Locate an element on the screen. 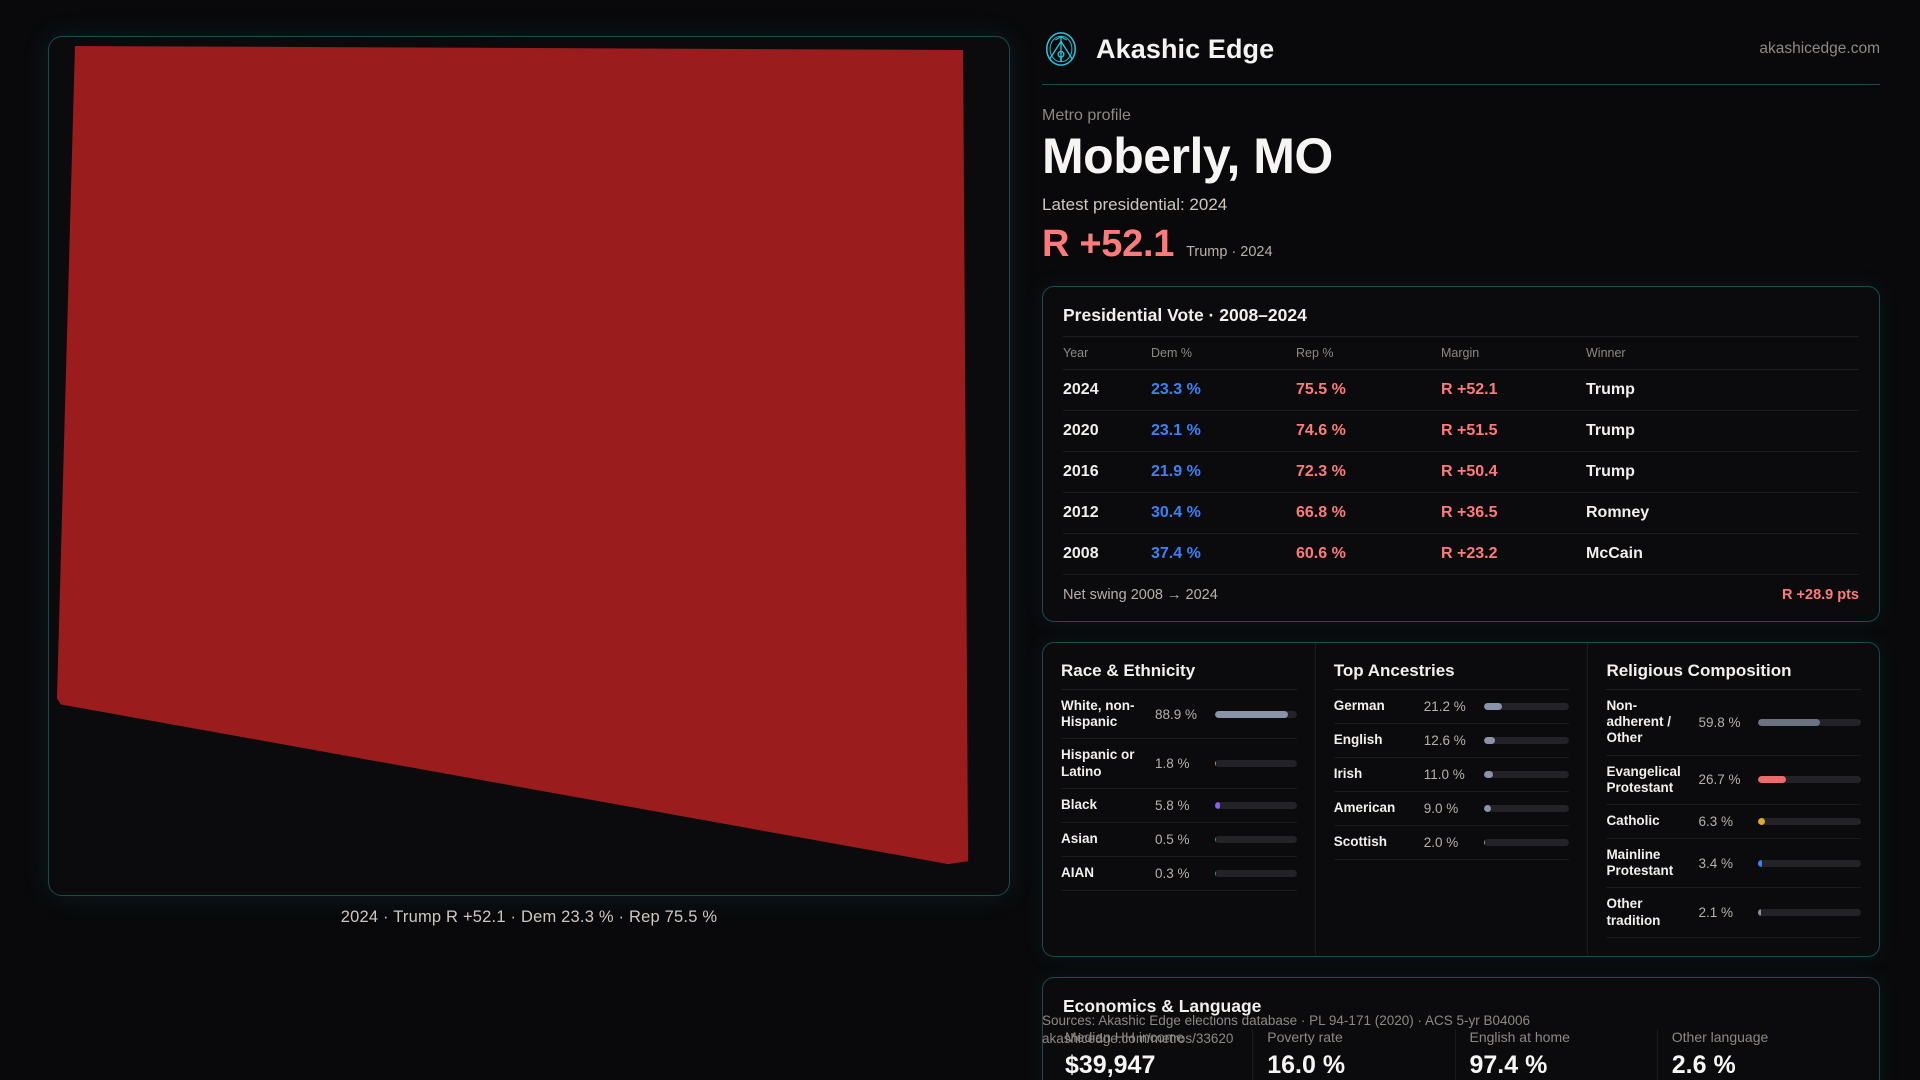  cell-rep: 72.3 % is located at coordinates (1368, 472).